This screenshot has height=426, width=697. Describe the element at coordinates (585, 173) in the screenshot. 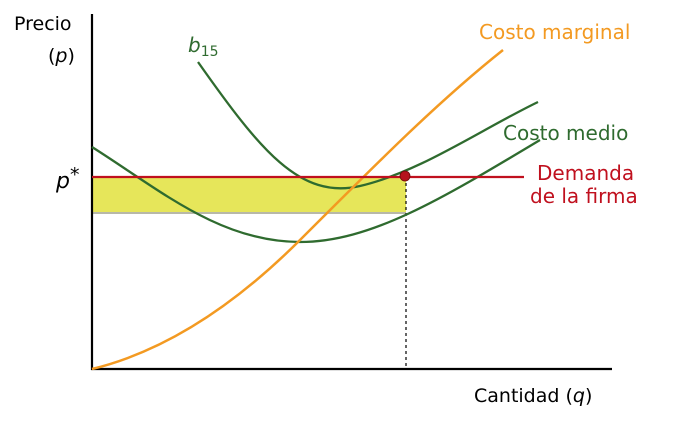

I see `demand-label-line1: Demanda` at that location.